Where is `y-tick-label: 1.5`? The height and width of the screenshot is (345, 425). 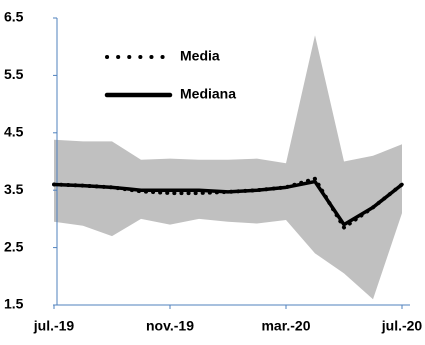
y-tick-label: 1.5 is located at coordinates (14, 304).